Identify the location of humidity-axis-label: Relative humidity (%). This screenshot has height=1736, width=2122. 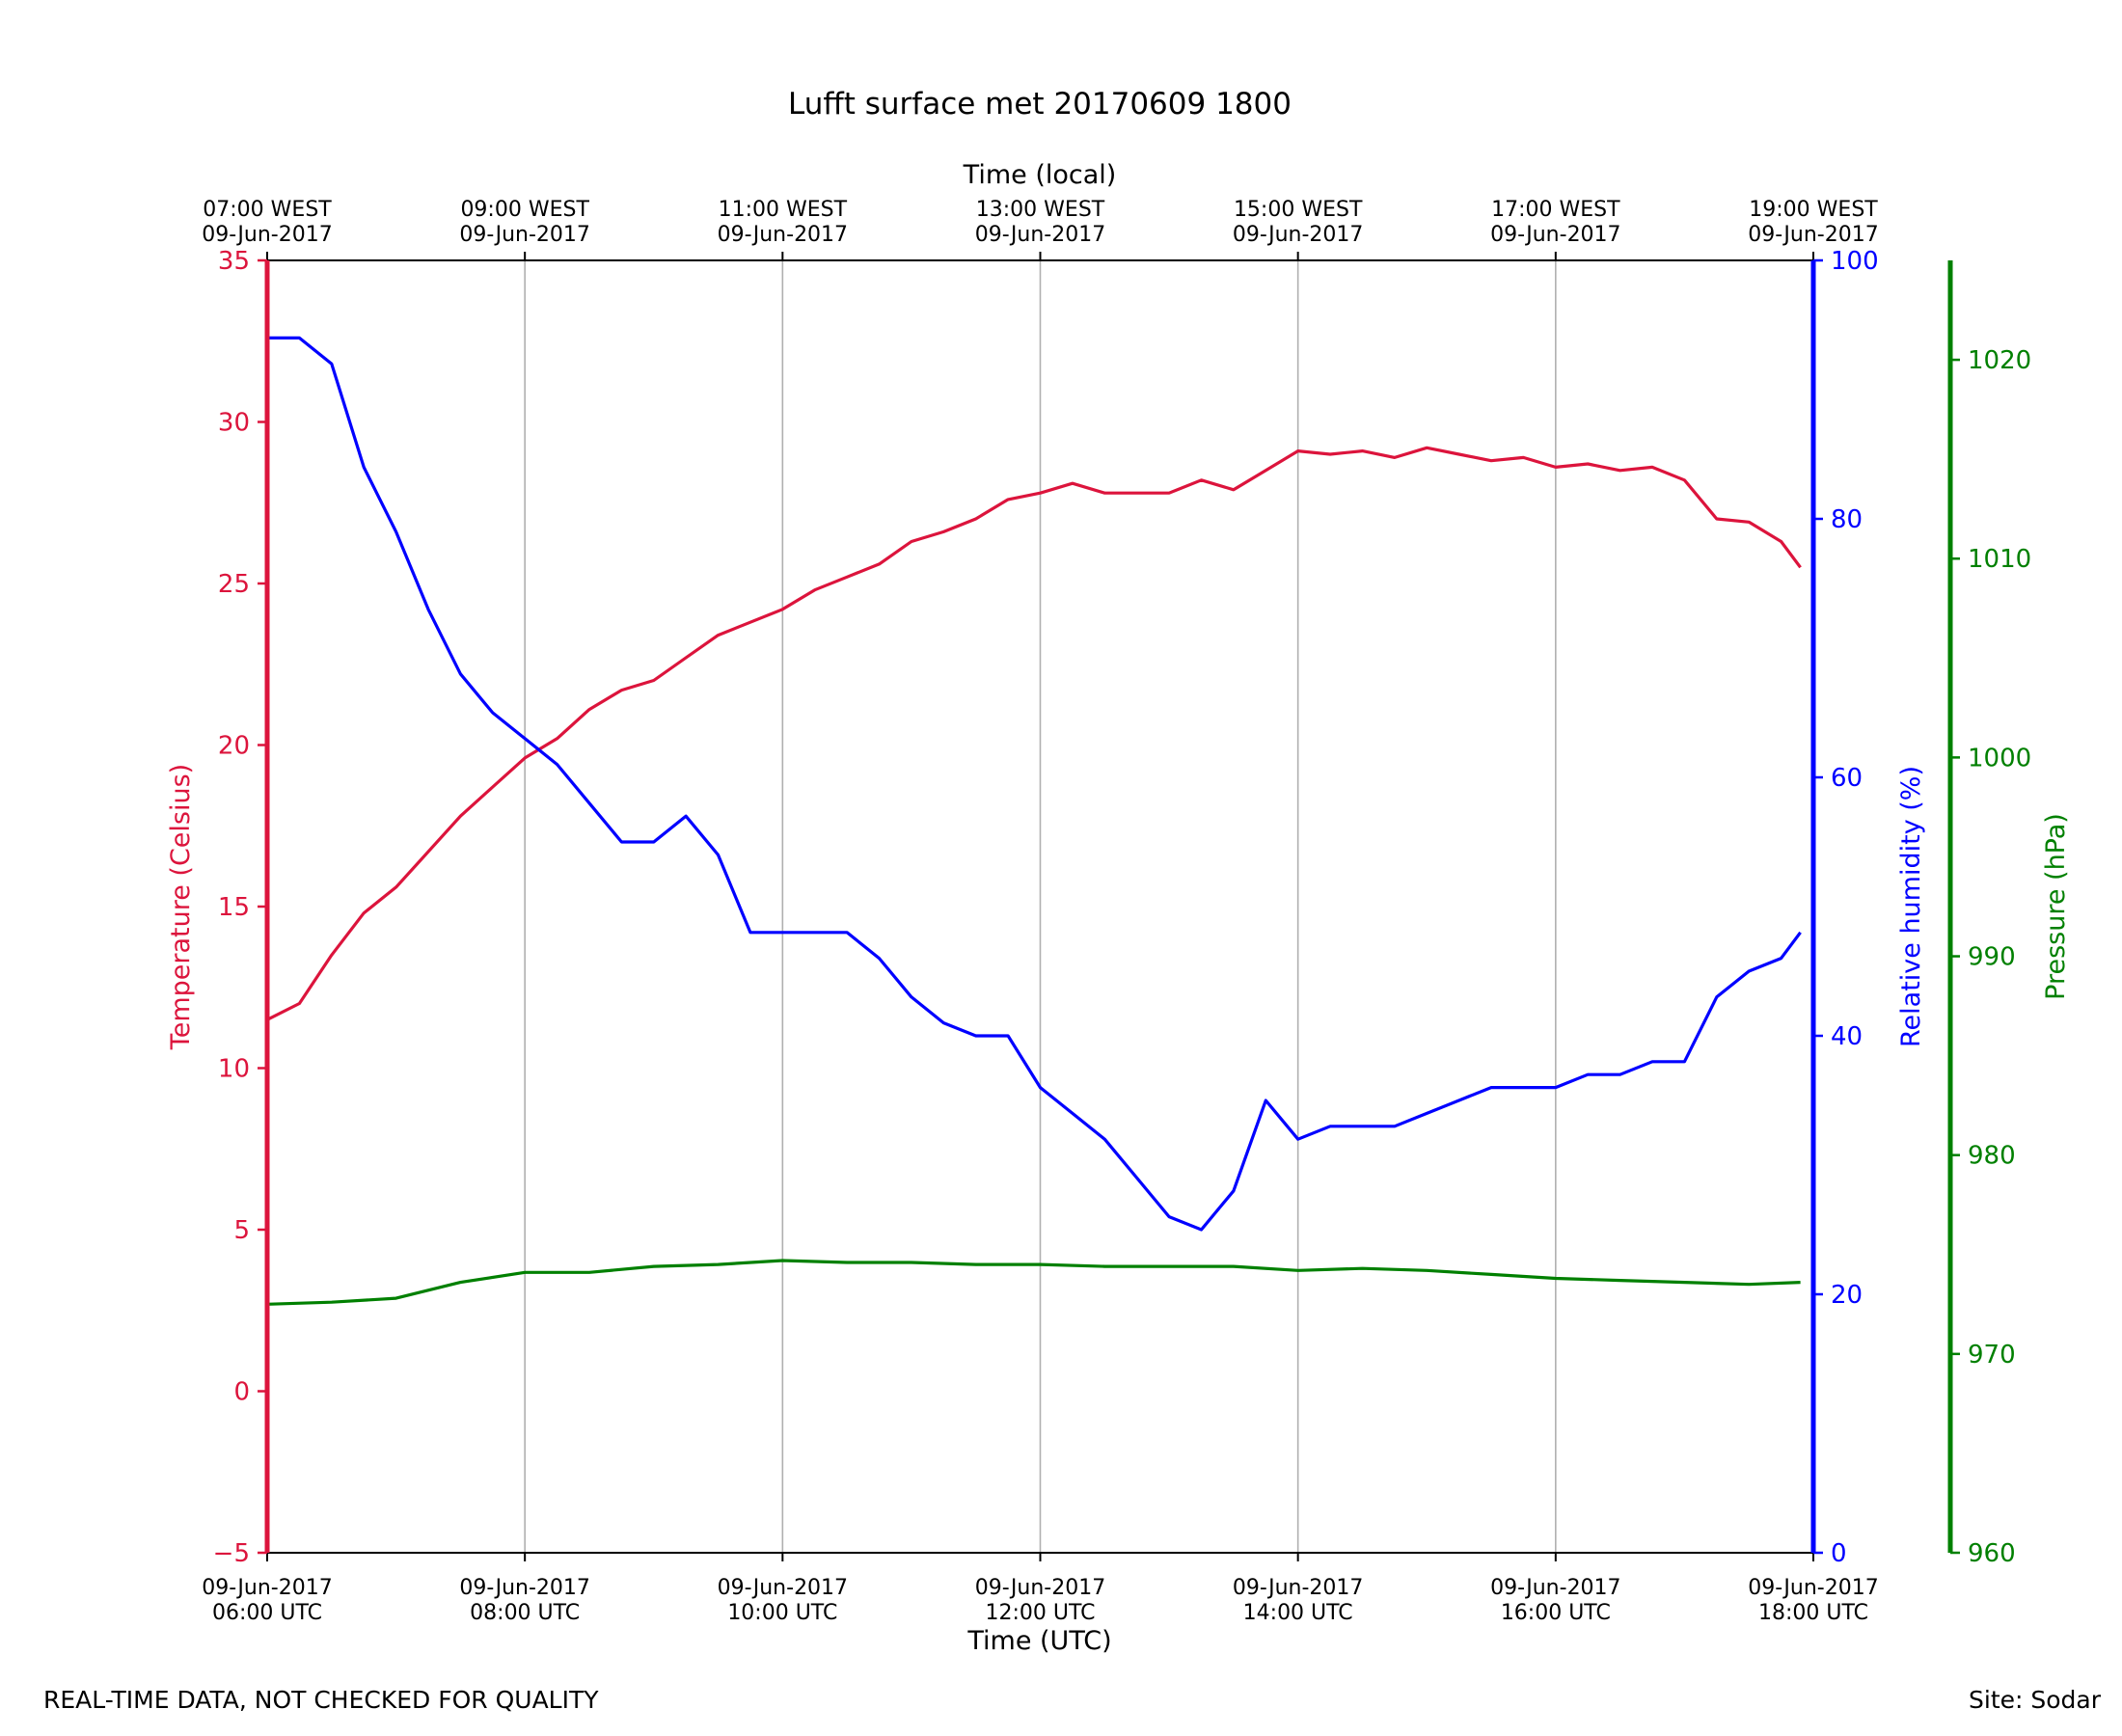
(1911, 907).